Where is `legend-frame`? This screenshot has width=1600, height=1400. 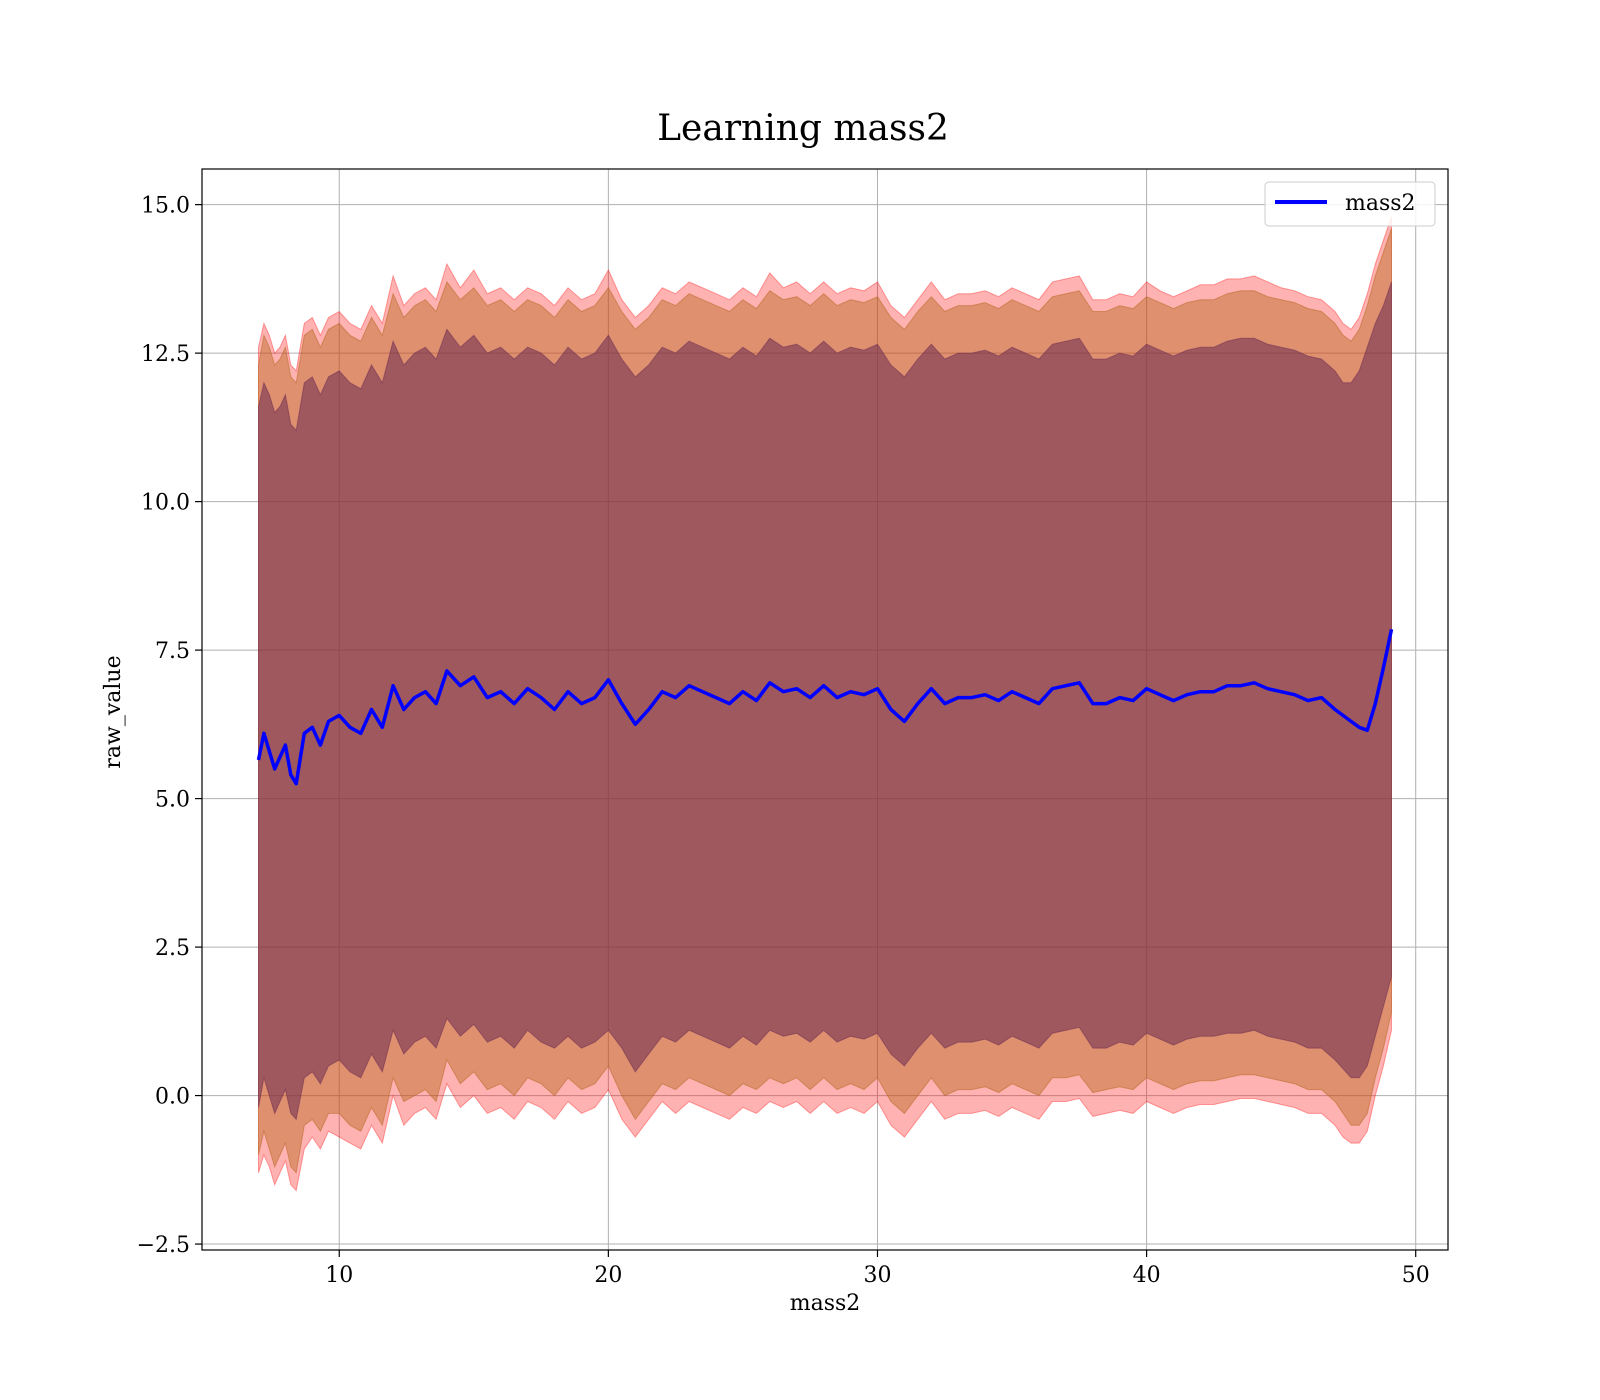
legend-frame is located at coordinates (1350, 204).